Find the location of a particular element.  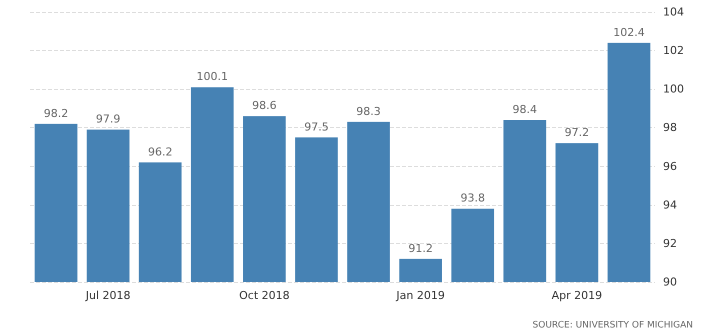

y-tick-label: 104 is located at coordinates (673, 12).